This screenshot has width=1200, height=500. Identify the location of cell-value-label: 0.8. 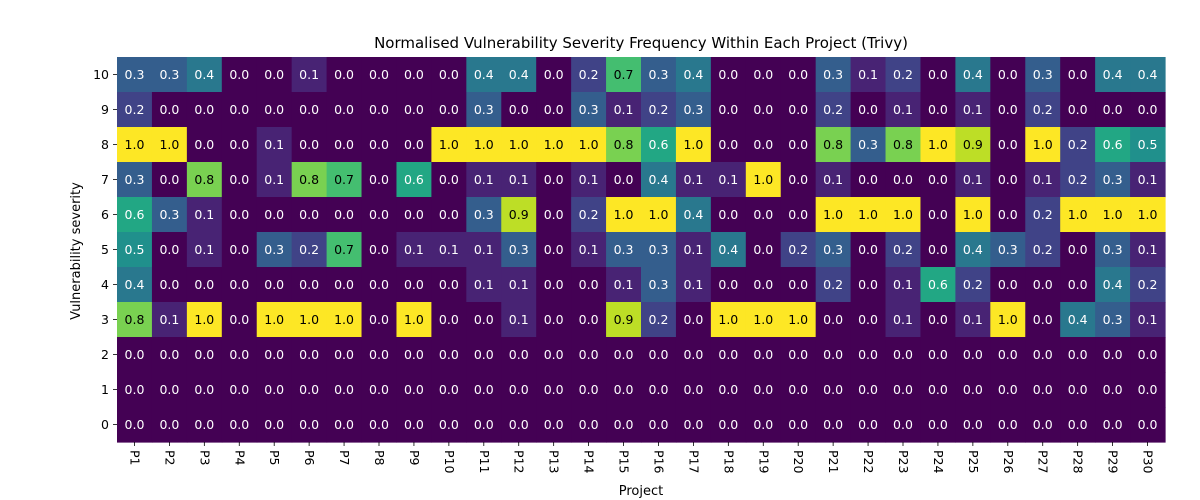
(309, 179).